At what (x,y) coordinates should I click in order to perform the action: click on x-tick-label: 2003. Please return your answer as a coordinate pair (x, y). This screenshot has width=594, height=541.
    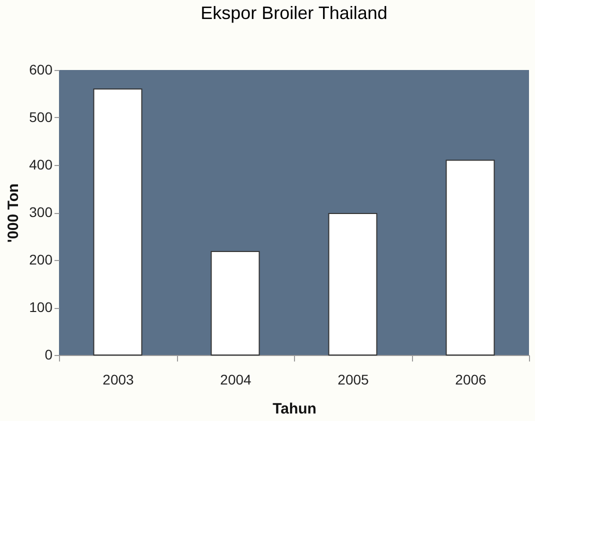
    Looking at the image, I should click on (118, 380).